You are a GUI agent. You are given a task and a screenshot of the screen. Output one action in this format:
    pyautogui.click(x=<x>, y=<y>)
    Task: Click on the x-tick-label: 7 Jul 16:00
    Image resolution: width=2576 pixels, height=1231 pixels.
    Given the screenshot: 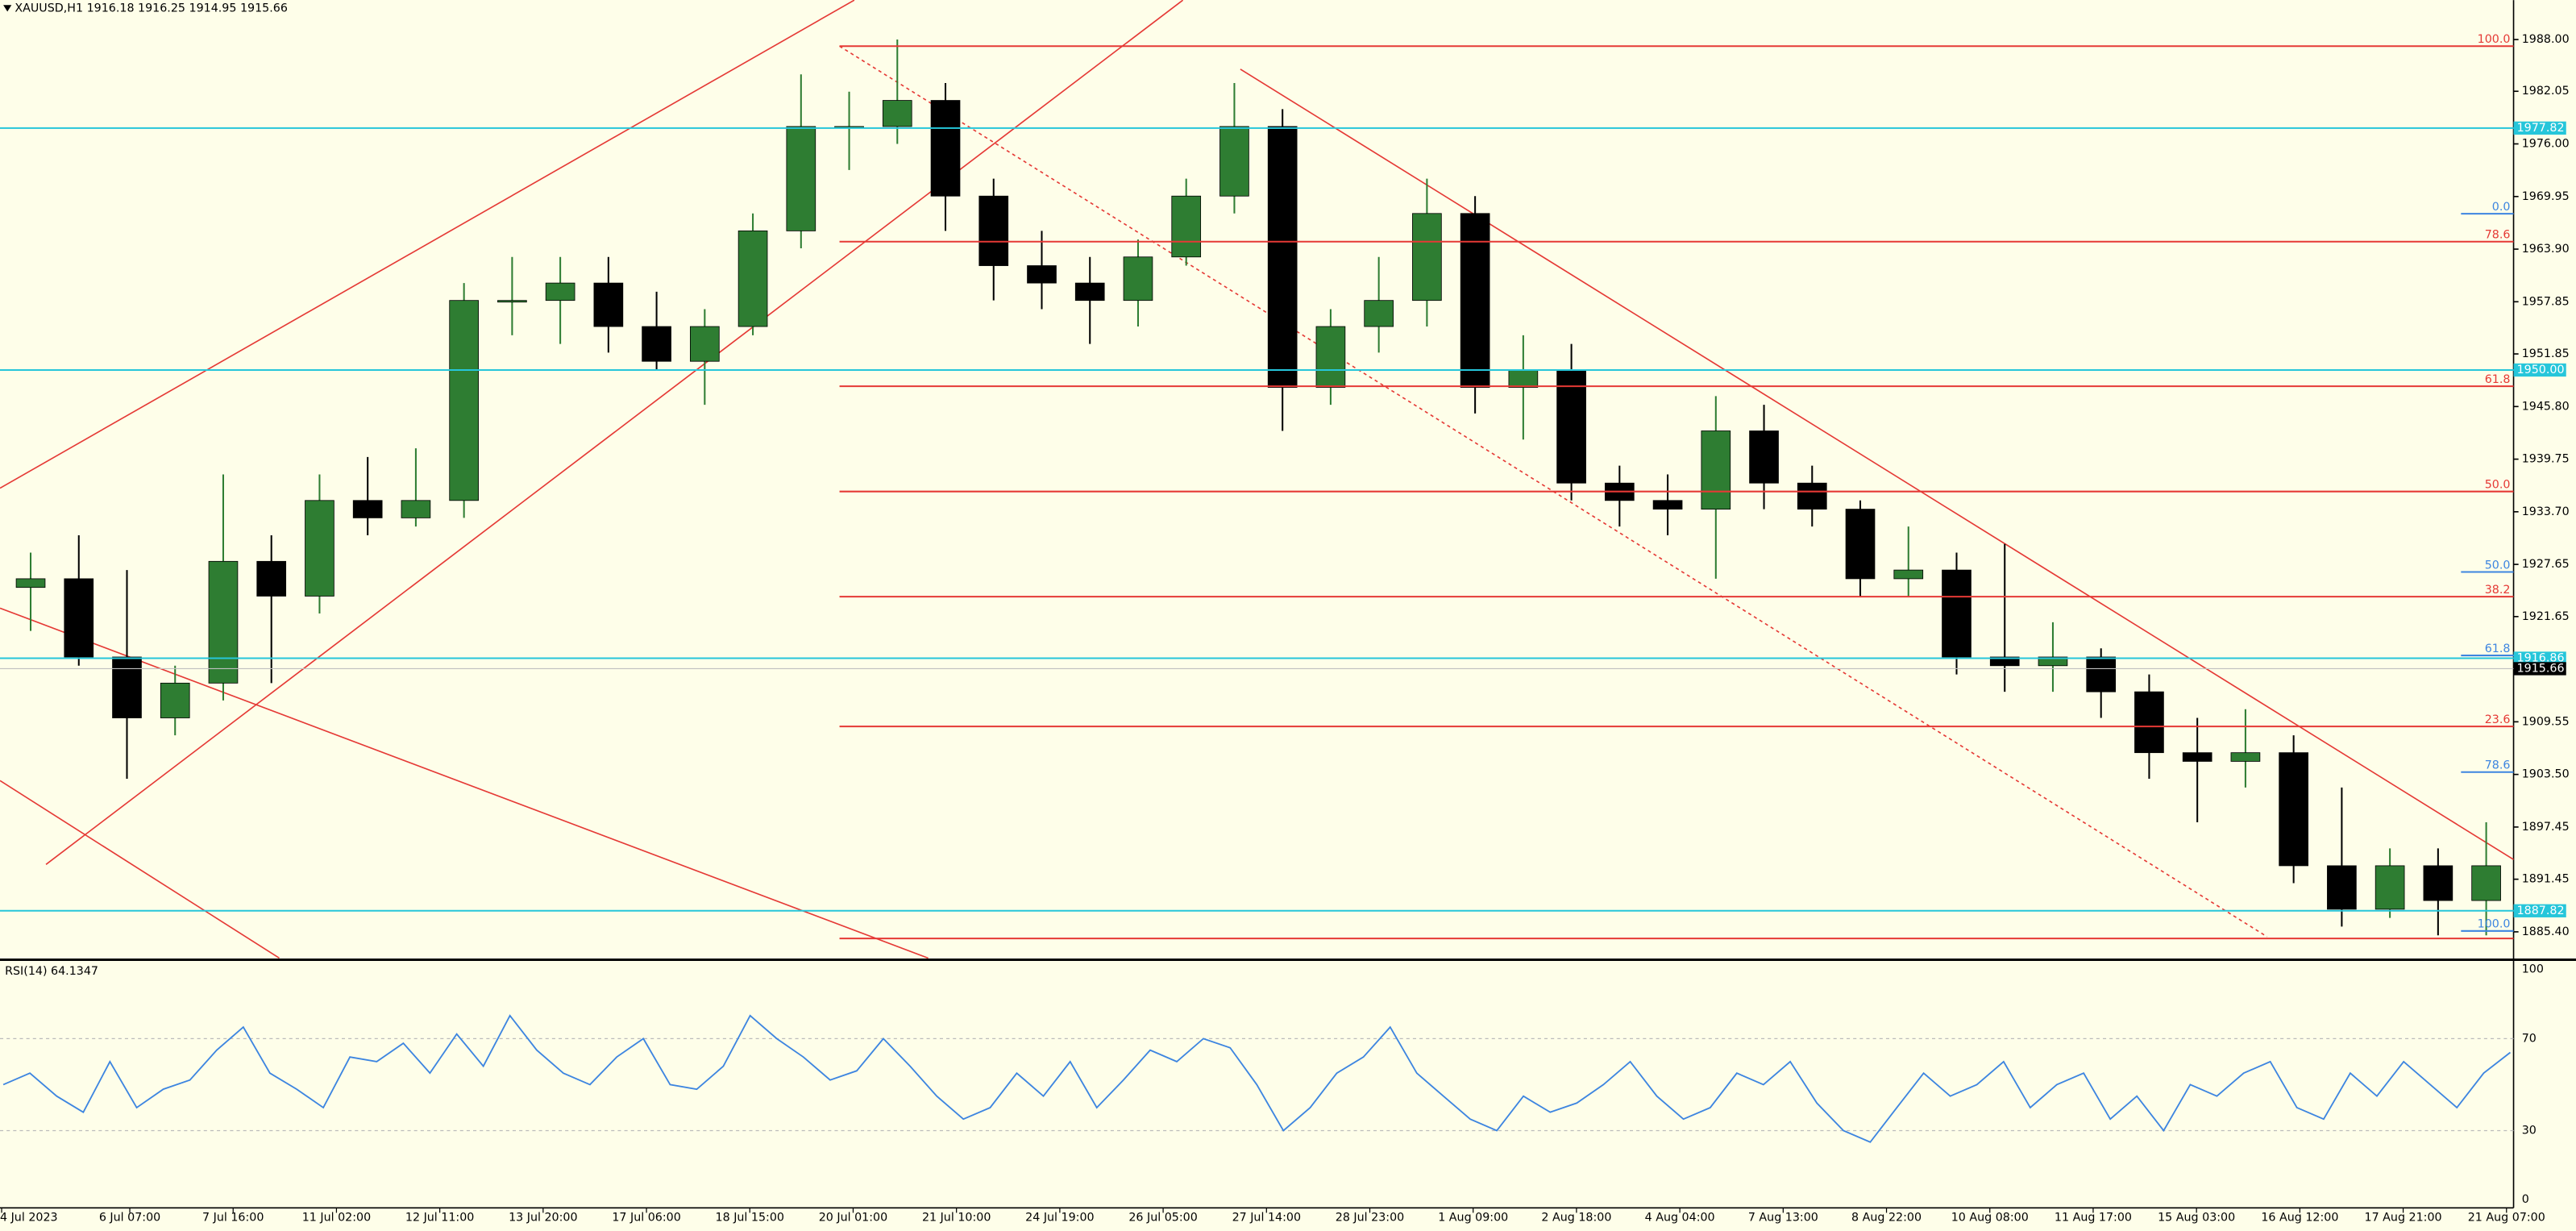 What is the action you would take?
    pyautogui.click(x=233, y=1218)
    